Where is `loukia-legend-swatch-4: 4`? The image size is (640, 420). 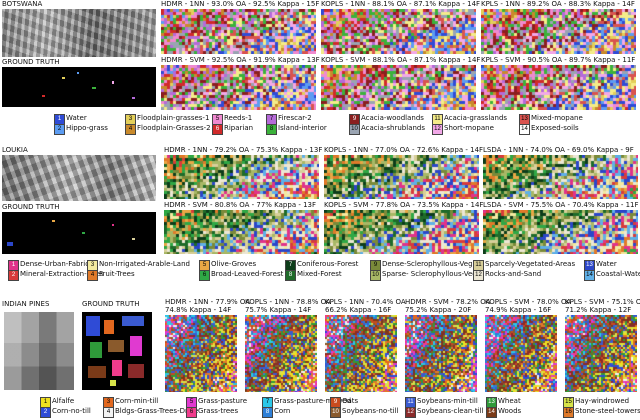
loukia-legend-swatch-4: 4 is located at coordinates (92, 275).